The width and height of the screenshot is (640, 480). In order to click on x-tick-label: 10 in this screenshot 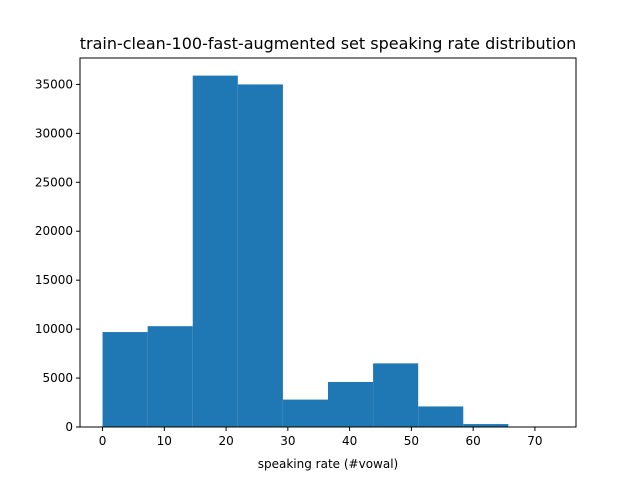, I will do `click(164, 441)`.